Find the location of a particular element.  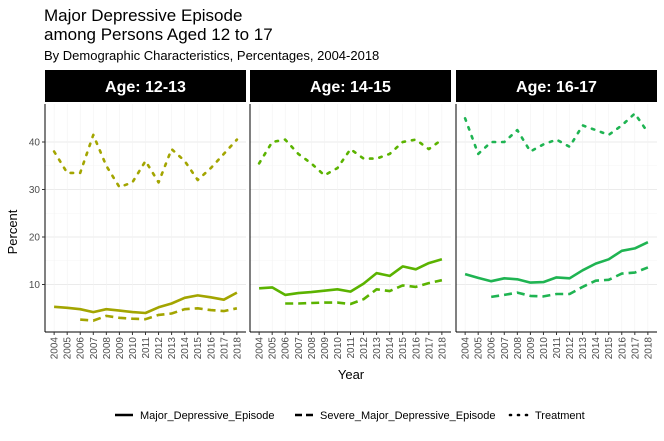

chart-title-line2: among Persons Aged 12 to 17 is located at coordinates (158, 34).